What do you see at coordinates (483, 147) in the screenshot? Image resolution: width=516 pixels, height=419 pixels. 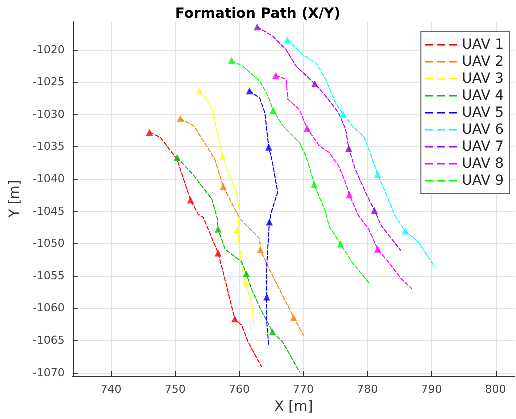 I see `legend-label: UAV 7` at bounding box center [483, 147].